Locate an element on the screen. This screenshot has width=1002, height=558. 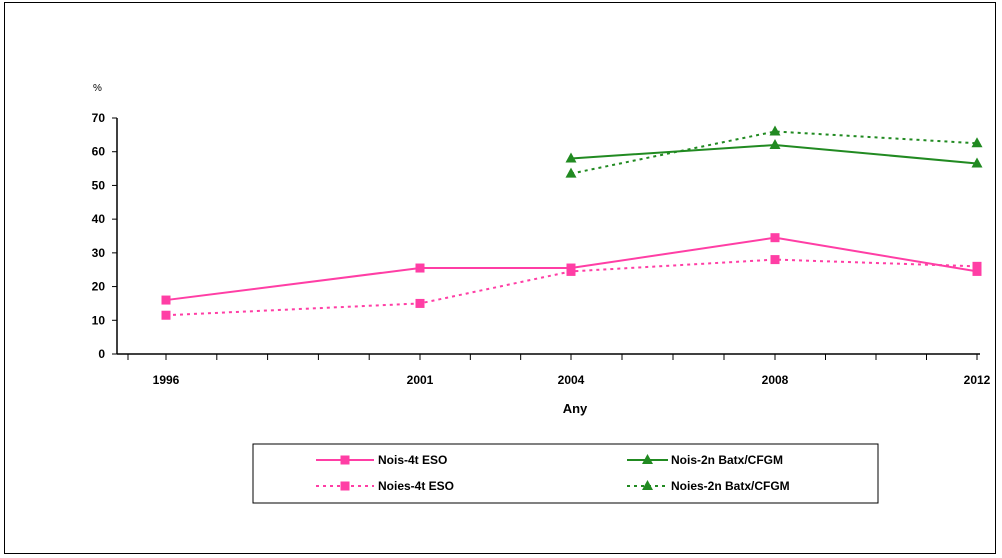
x-tick-label: 2001 is located at coordinates (420, 380).